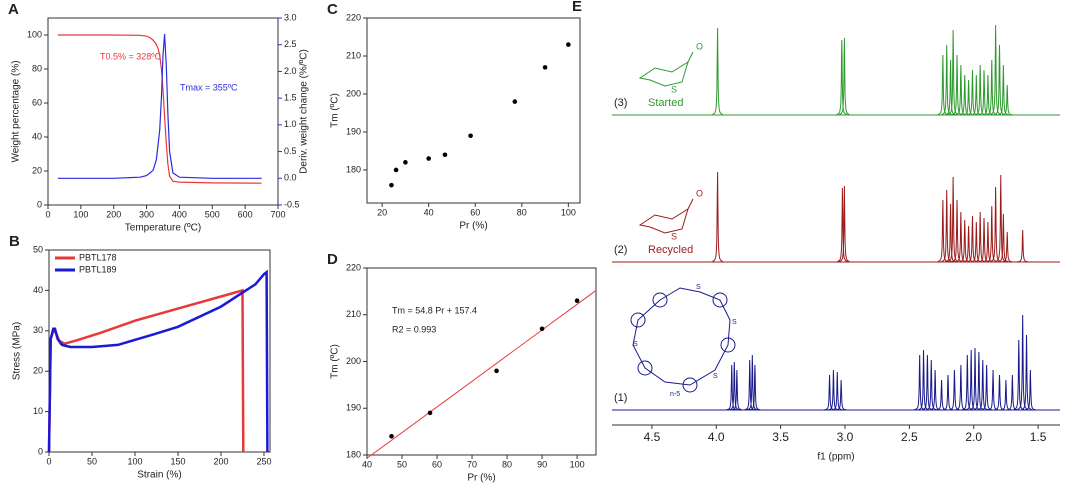 The image size is (1080, 486). Describe the element at coordinates (620, 103) in the screenshot. I see `spectrum-label: (3)` at that location.